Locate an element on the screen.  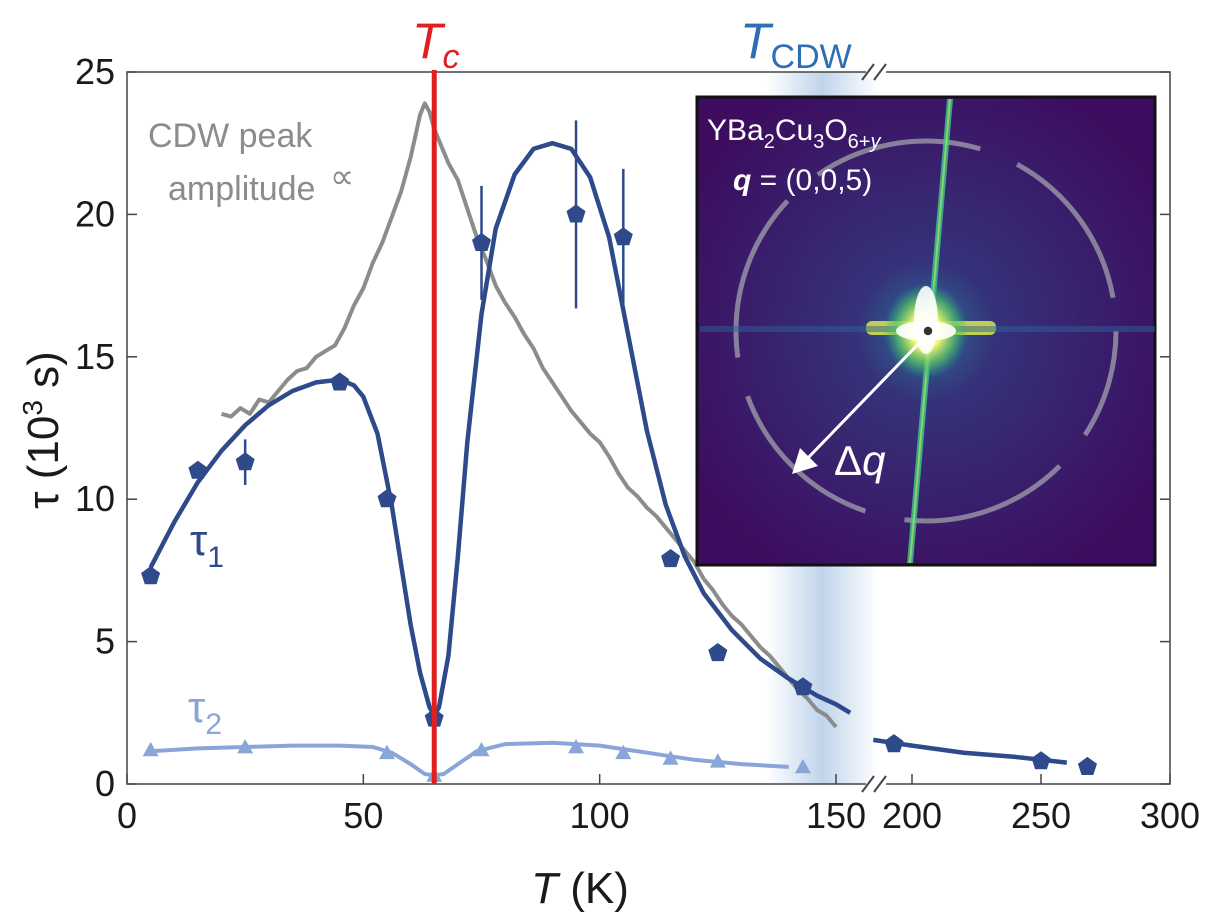
x-tick-label: 50 is located at coordinates (363, 815).